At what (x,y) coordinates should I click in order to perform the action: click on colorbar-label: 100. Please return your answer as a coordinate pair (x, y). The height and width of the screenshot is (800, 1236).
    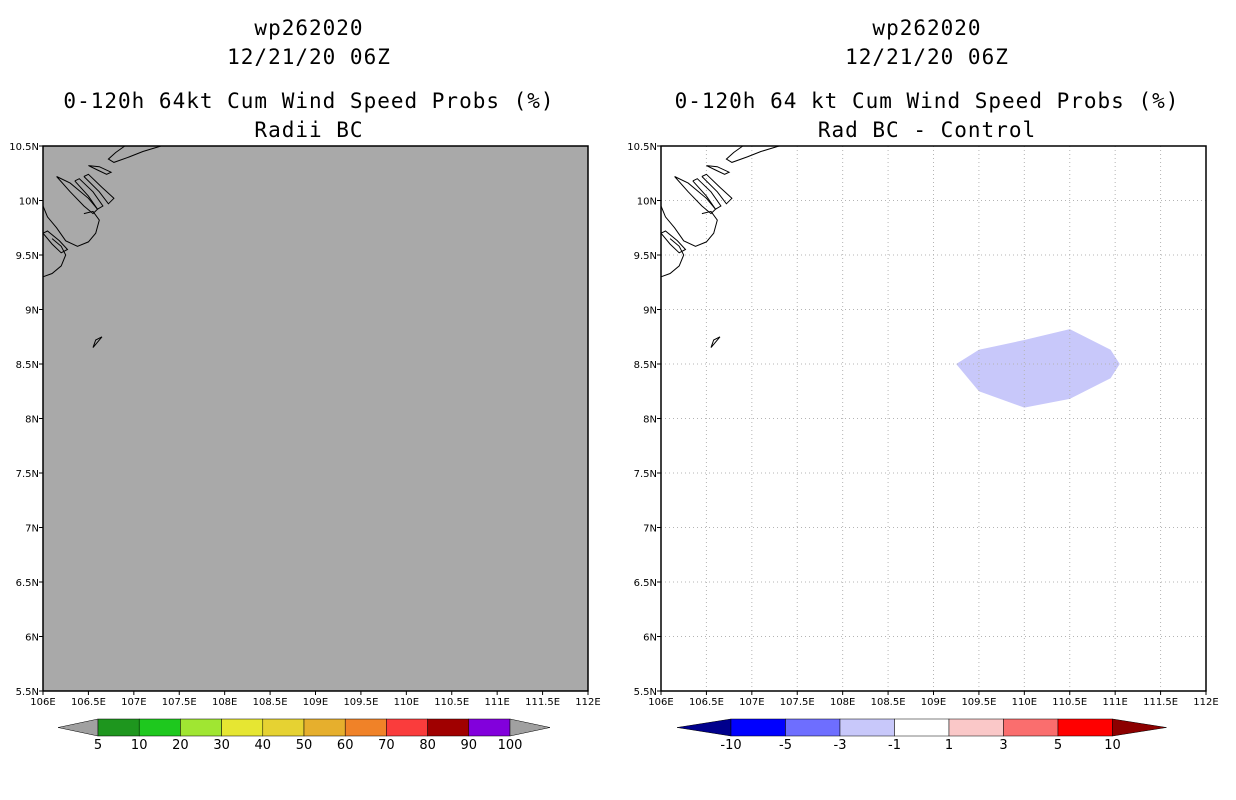
    Looking at the image, I should click on (510, 745).